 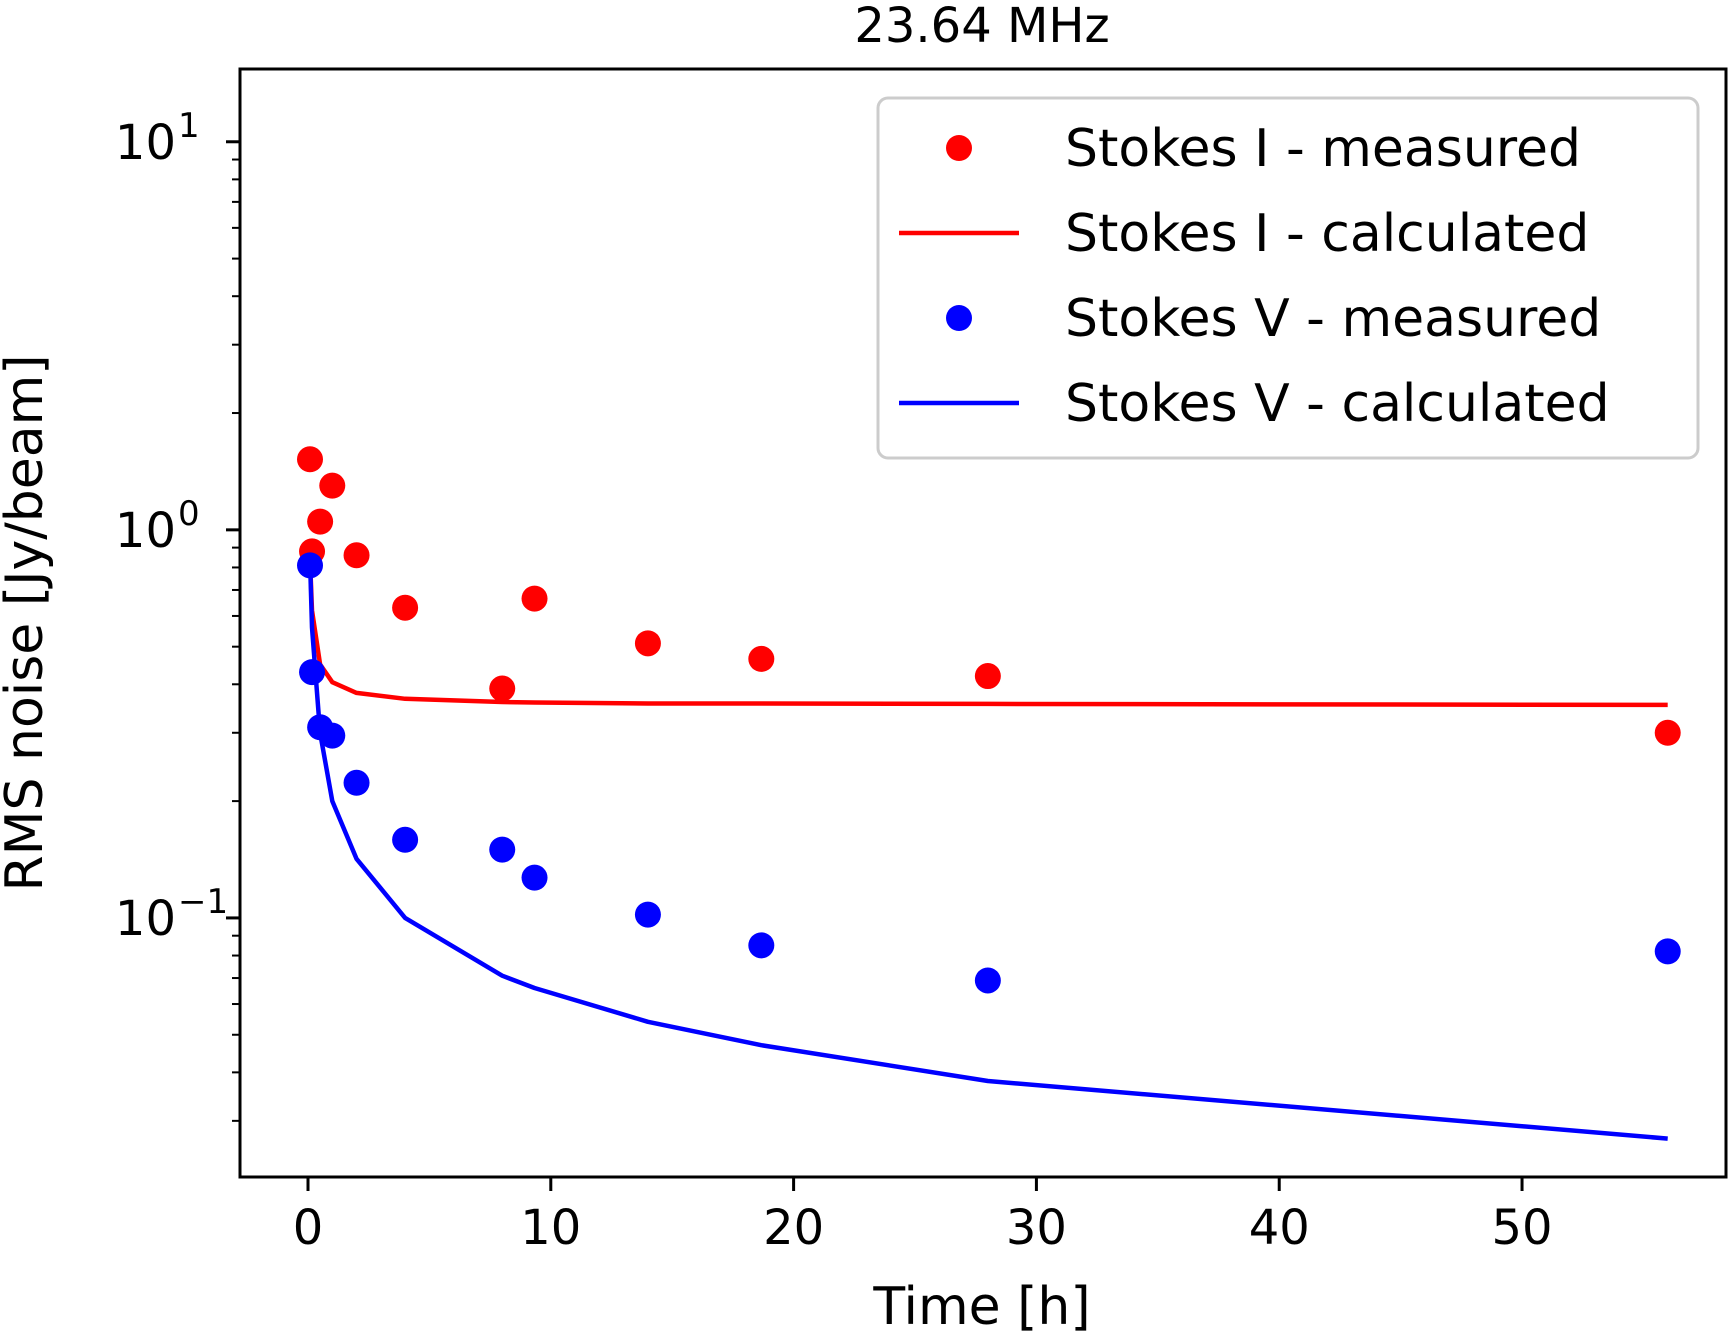 I want to click on legend-marker-stokes-i-measured, so click(x=959, y=148).